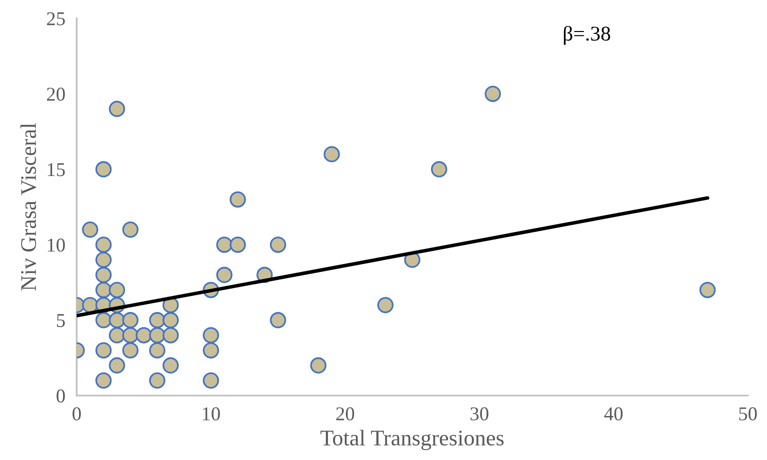  I want to click on x-tick-label: 20, so click(345, 413).